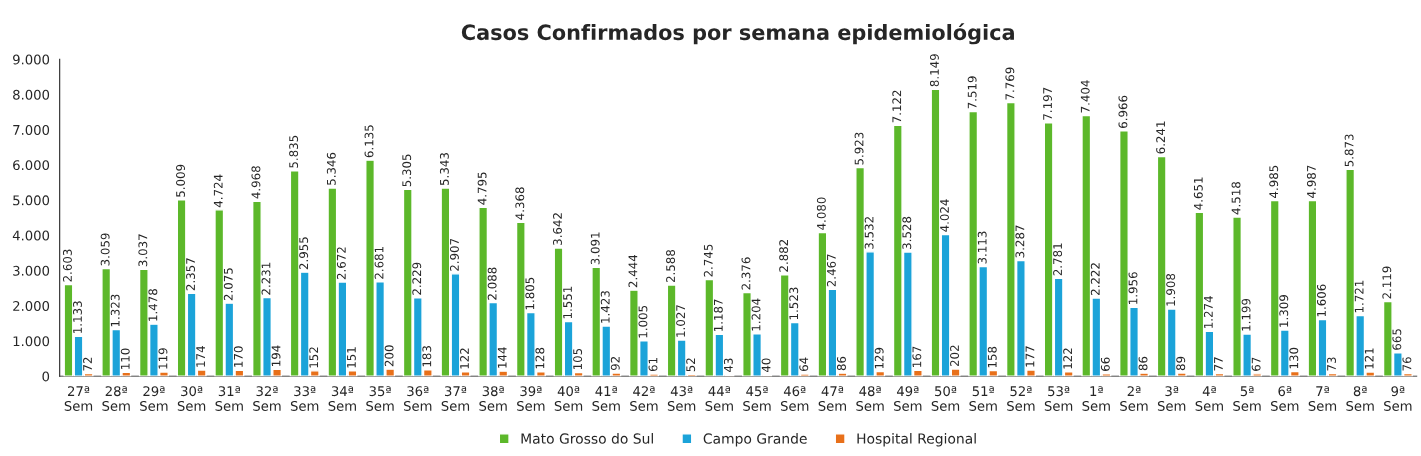 The image size is (1421, 456). Describe the element at coordinates (944, 215) in the screenshot. I see `data-label: 4.024` at that location.